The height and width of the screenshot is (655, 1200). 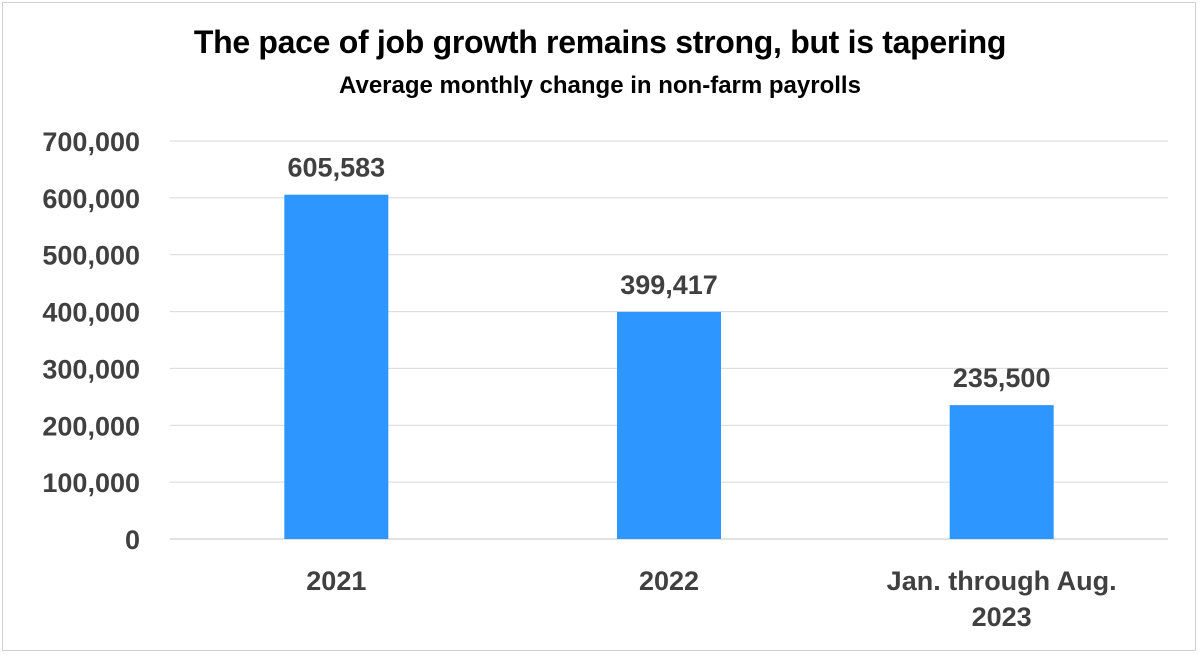 What do you see at coordinates (711, 599) in the screenshot?
I see `x-axis-category-labels: 2021 2022 Jan. through Aug. 2023` at bounding box center [711, 599].